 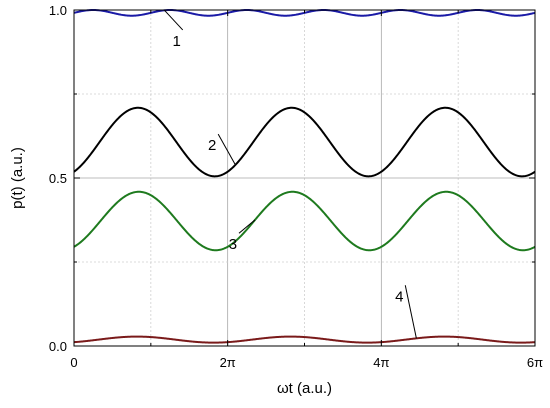 I want to click on x-tick-label: 0, so click(x=73, y=362).